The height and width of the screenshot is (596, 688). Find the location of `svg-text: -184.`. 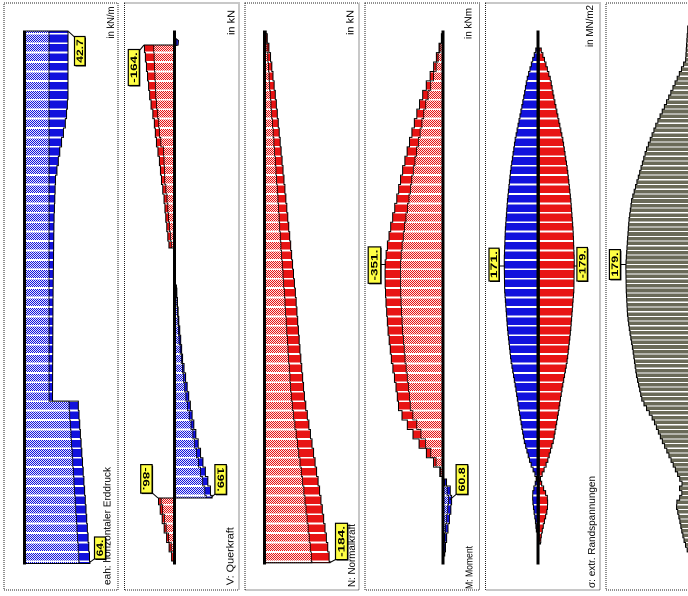

svg-text: -184. is located at coordinates (342, 541).